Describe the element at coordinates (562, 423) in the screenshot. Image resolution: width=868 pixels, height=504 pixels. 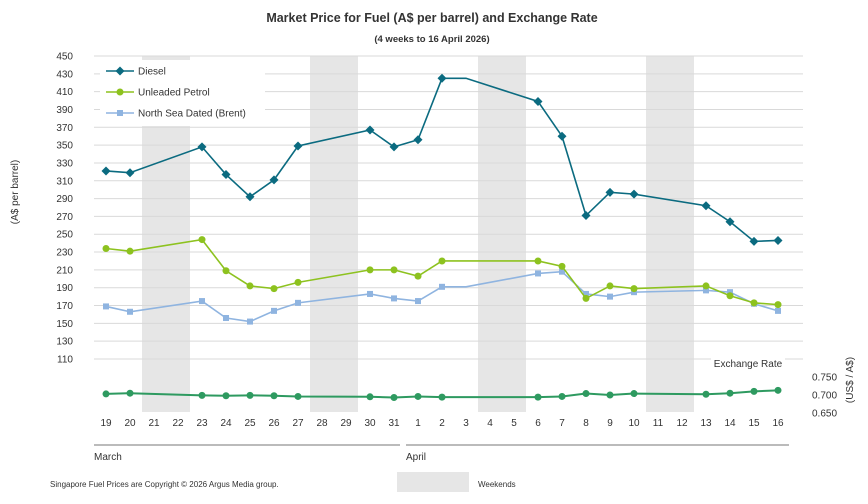
I see `x-tick-label: 7` at that location.